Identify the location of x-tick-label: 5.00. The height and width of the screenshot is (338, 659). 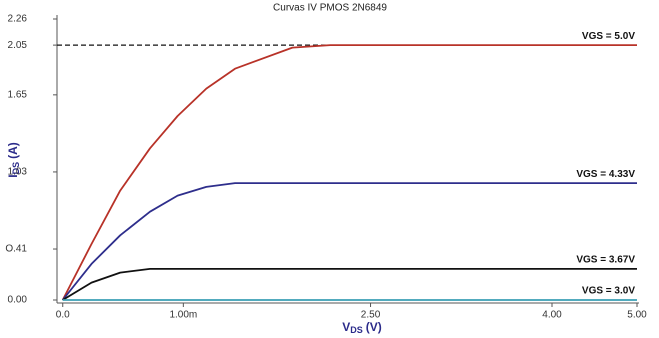
(637, 315).